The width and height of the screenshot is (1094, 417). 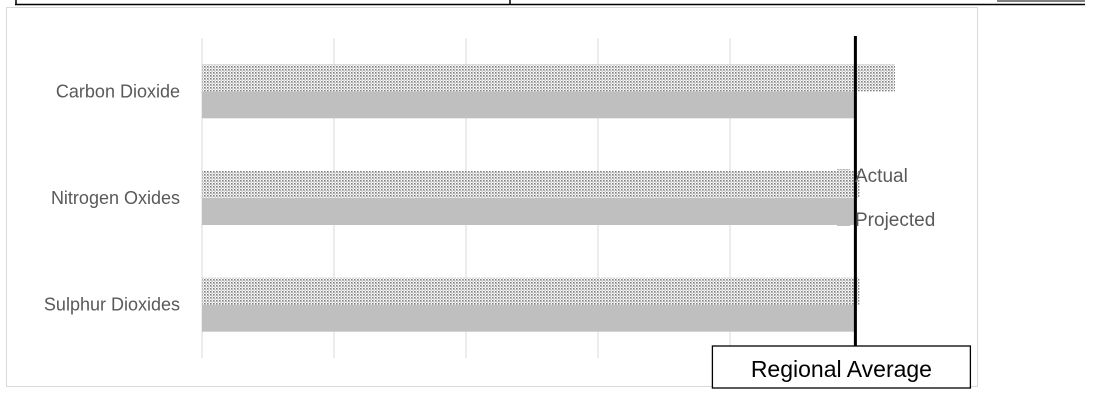 I want to click on category-label: Carbon Dioxide, so click(x=118, y=91).